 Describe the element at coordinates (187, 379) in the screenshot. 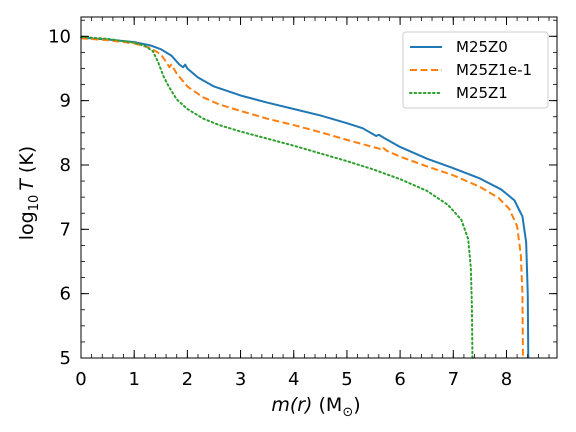

I see `x-tick-label: 2` at that location.